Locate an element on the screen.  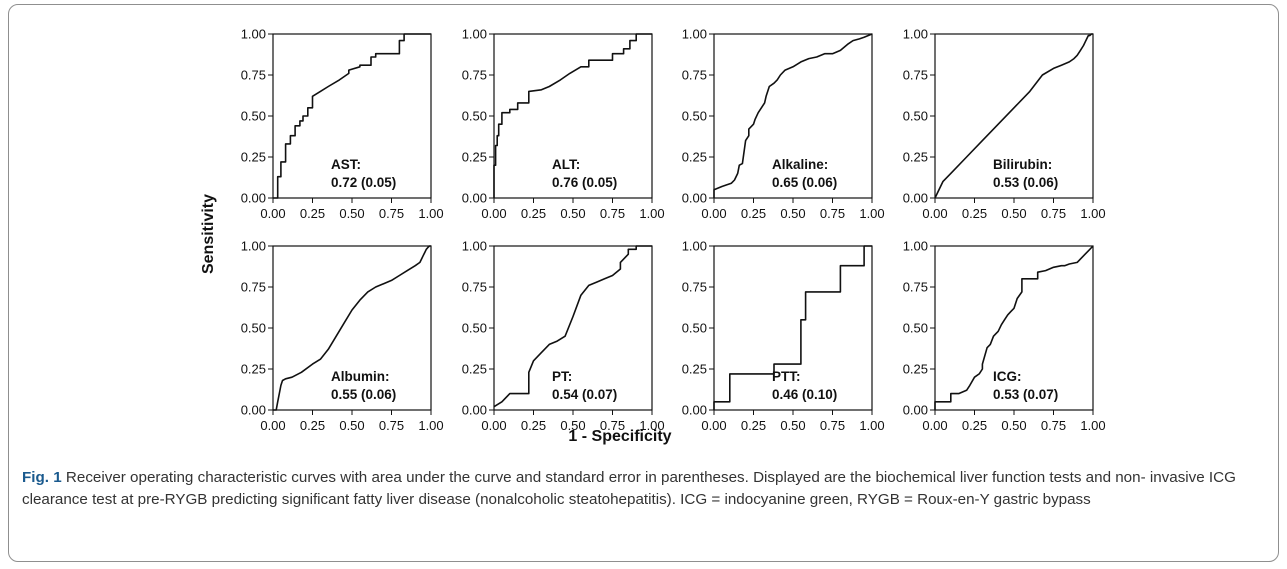
auc-label-name: Bilirubin: is located at coordinates (1022, 164).